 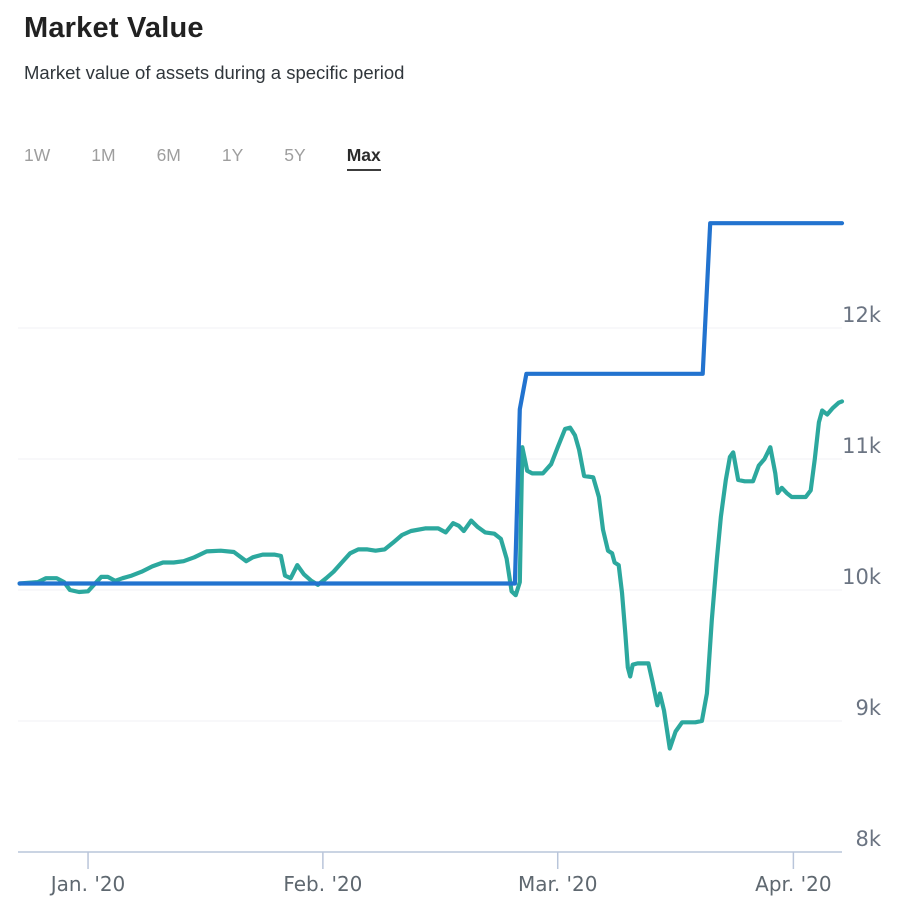 What do you see at coordinates (868, 839) in the screenshot?
I see `svg-text: 8k` at bounding box center [868, 839].